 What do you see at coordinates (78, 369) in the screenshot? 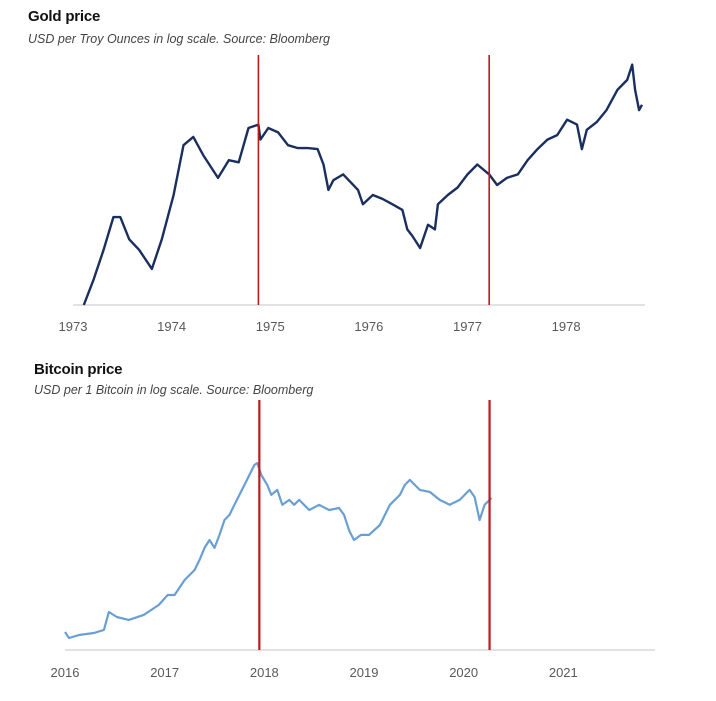
I see `bitcoin-chart-title: Bitcoin price` at bounding box center [78, 369].